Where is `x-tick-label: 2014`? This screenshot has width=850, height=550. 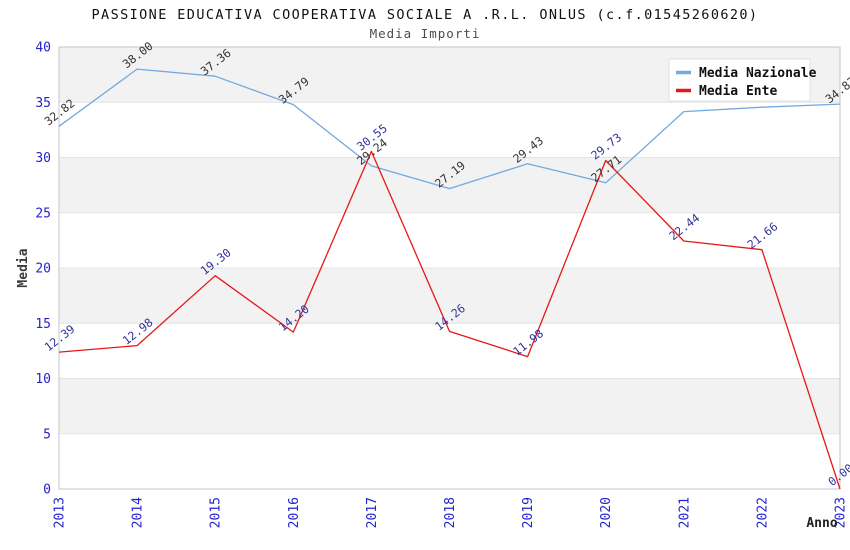 x-tick-label: 2014 is located at coordinates (138, 512).